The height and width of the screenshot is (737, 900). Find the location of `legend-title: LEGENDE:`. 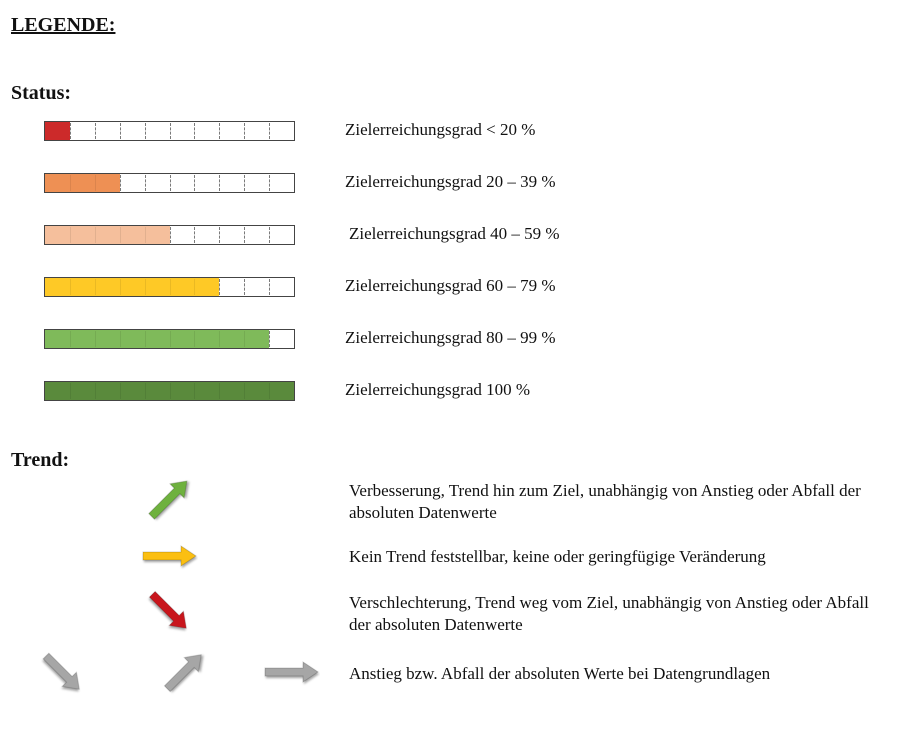

legend-title: LEGENDE: is located at coordinates (63, 25).